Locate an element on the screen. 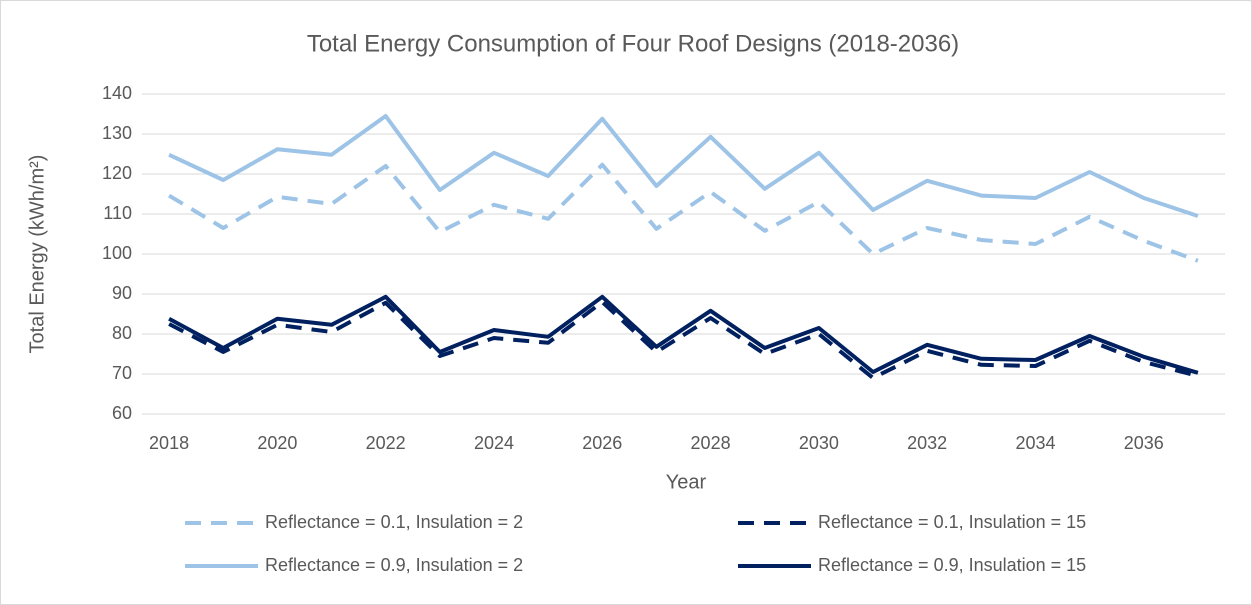 The height and width of the screenshot is (605, 1252). x-tick-label: 2024 is located at coordinates (494, 443).